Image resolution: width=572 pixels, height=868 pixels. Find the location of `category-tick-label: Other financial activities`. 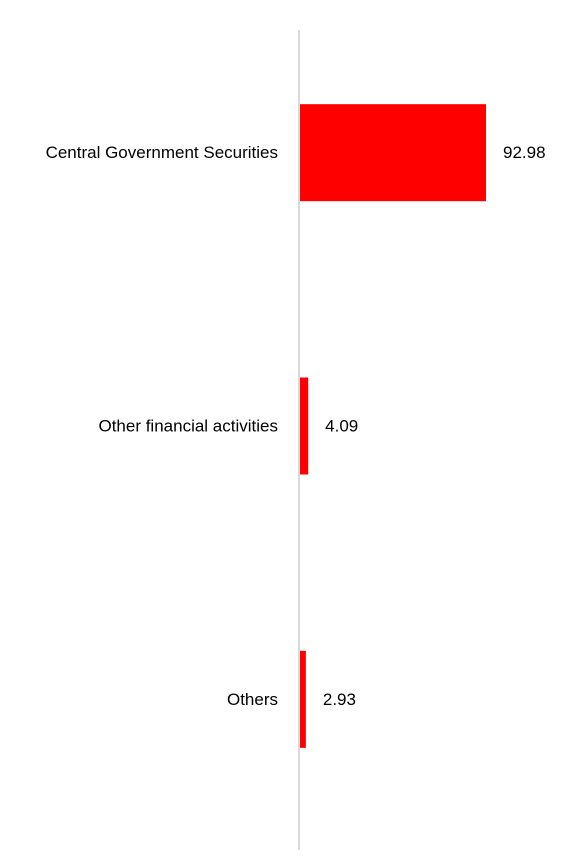

category-tick-label: Other financial activities is located at coordinates (188, 426).